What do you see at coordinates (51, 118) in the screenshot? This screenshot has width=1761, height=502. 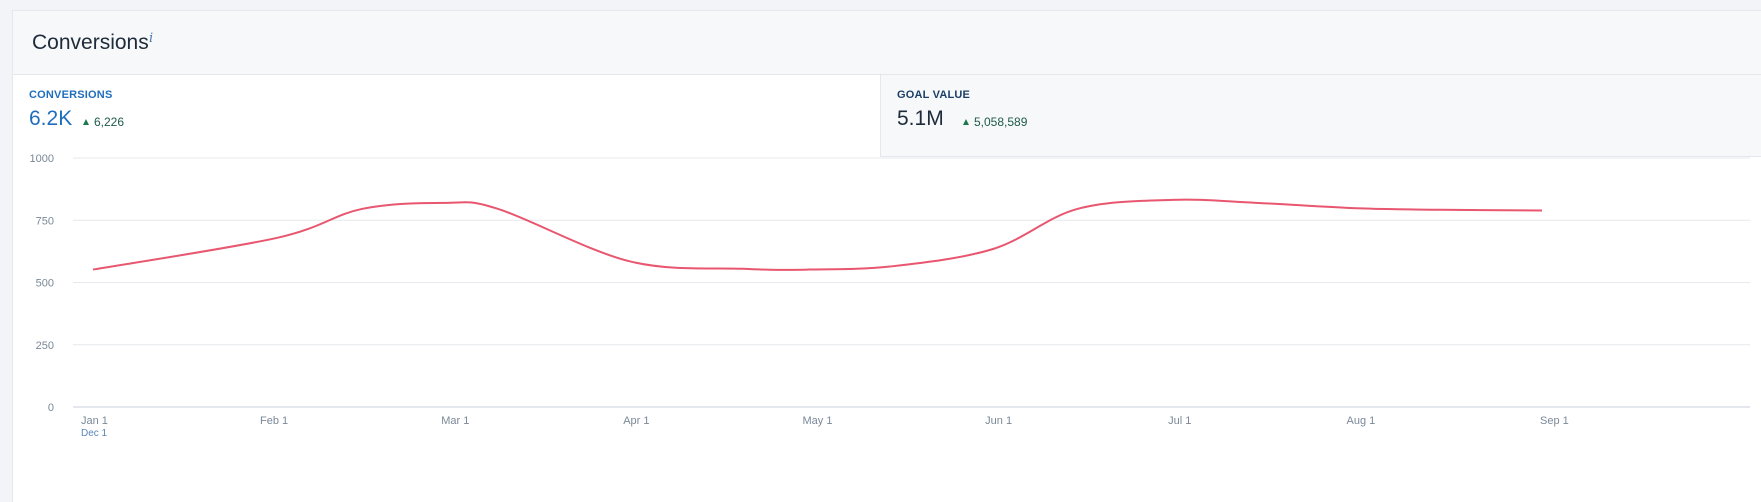 I see `tab-value: 6.2K` at bounding box center [51, 118].